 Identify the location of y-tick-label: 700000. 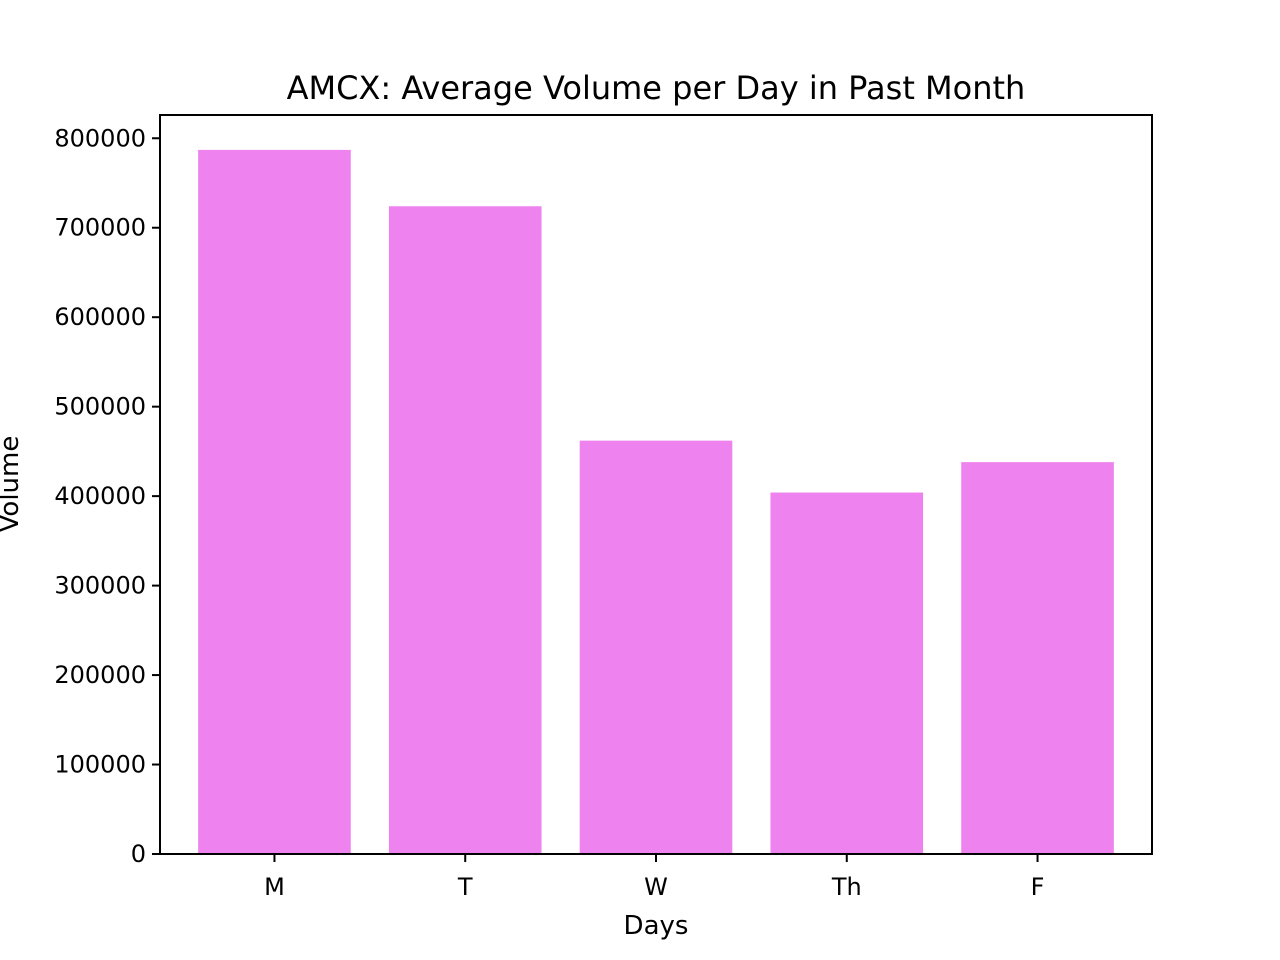
(100, 228).